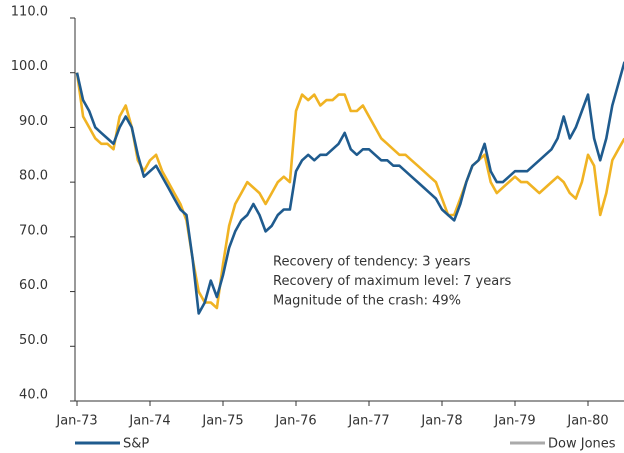  What do you see at coordinates (29, 12) in the screenshot?
I see `y-tick-label: 110.0` at bounding box center [29, 12].